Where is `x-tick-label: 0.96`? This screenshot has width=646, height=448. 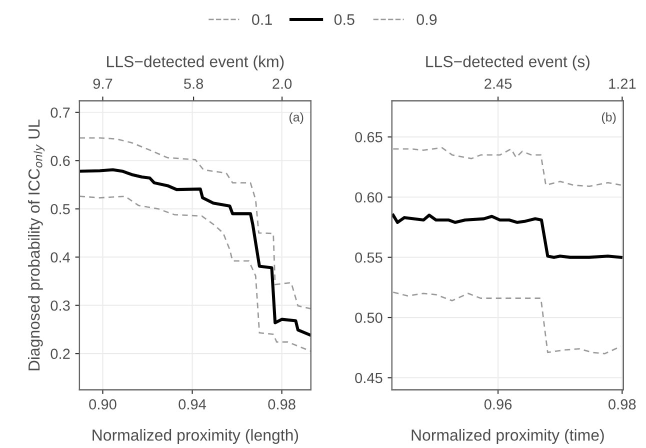
x-tick-label: 0.96 is located at coordinates (498, 404).